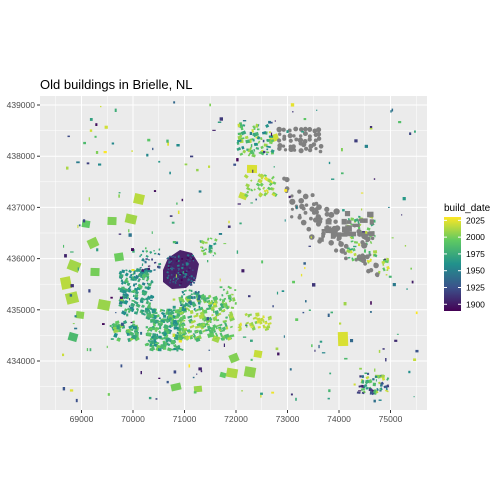 Image resolution: width=504 pixels, height=504 pixels. I want to click on x-tick-label: 73000, so click(288, 419).